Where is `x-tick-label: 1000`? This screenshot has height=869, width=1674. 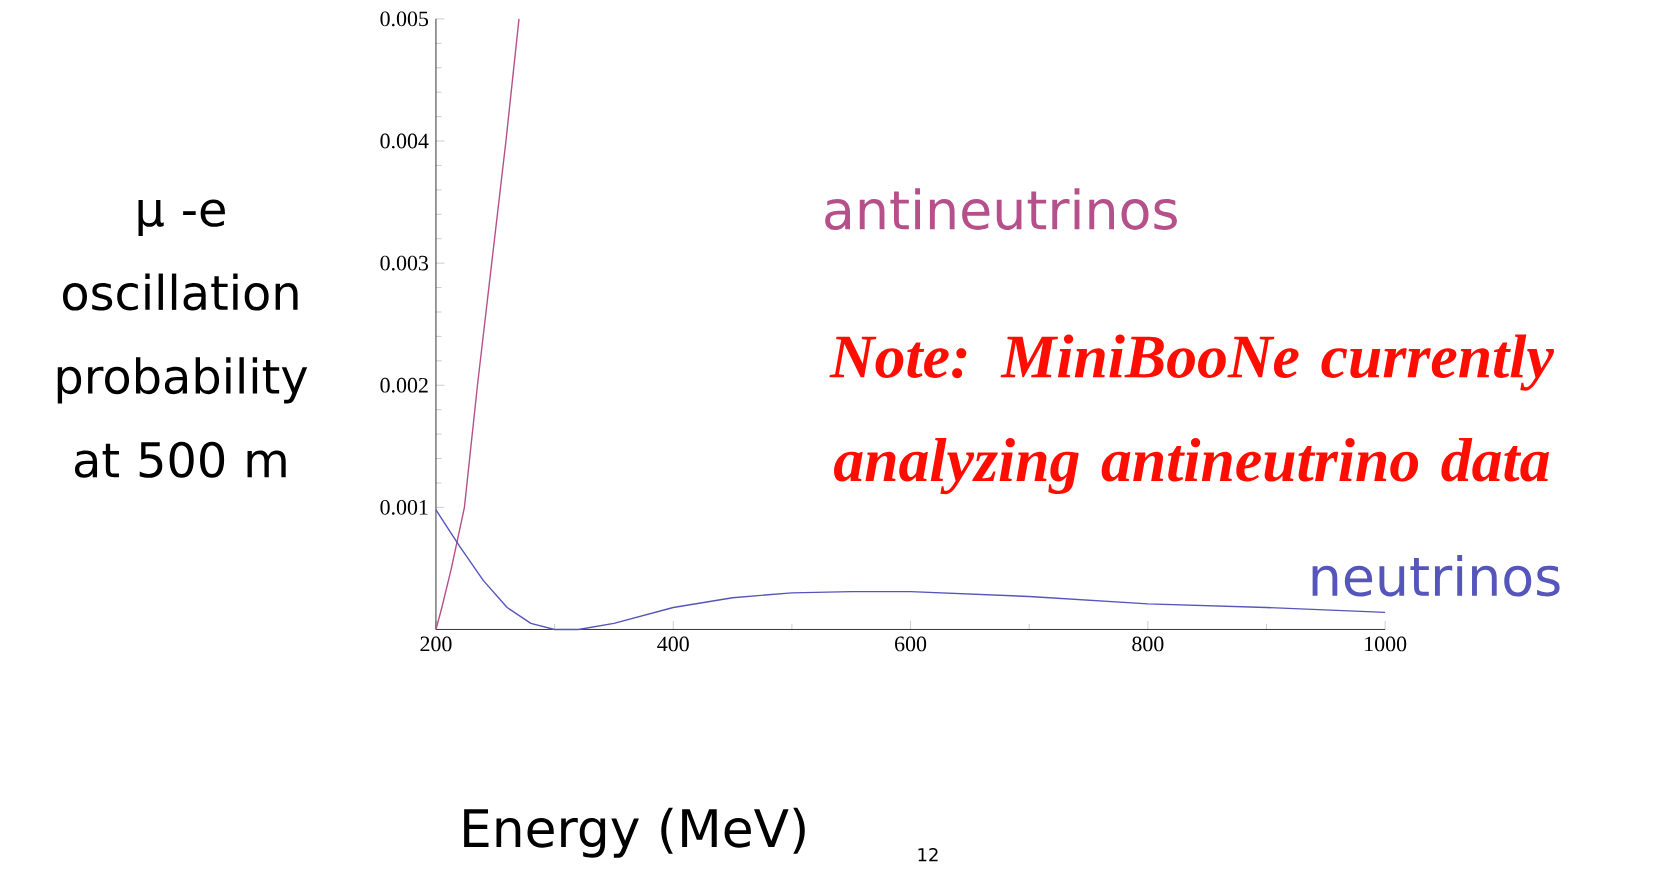
x-tick-label: 1000 is located at coordinates (1386, 644).